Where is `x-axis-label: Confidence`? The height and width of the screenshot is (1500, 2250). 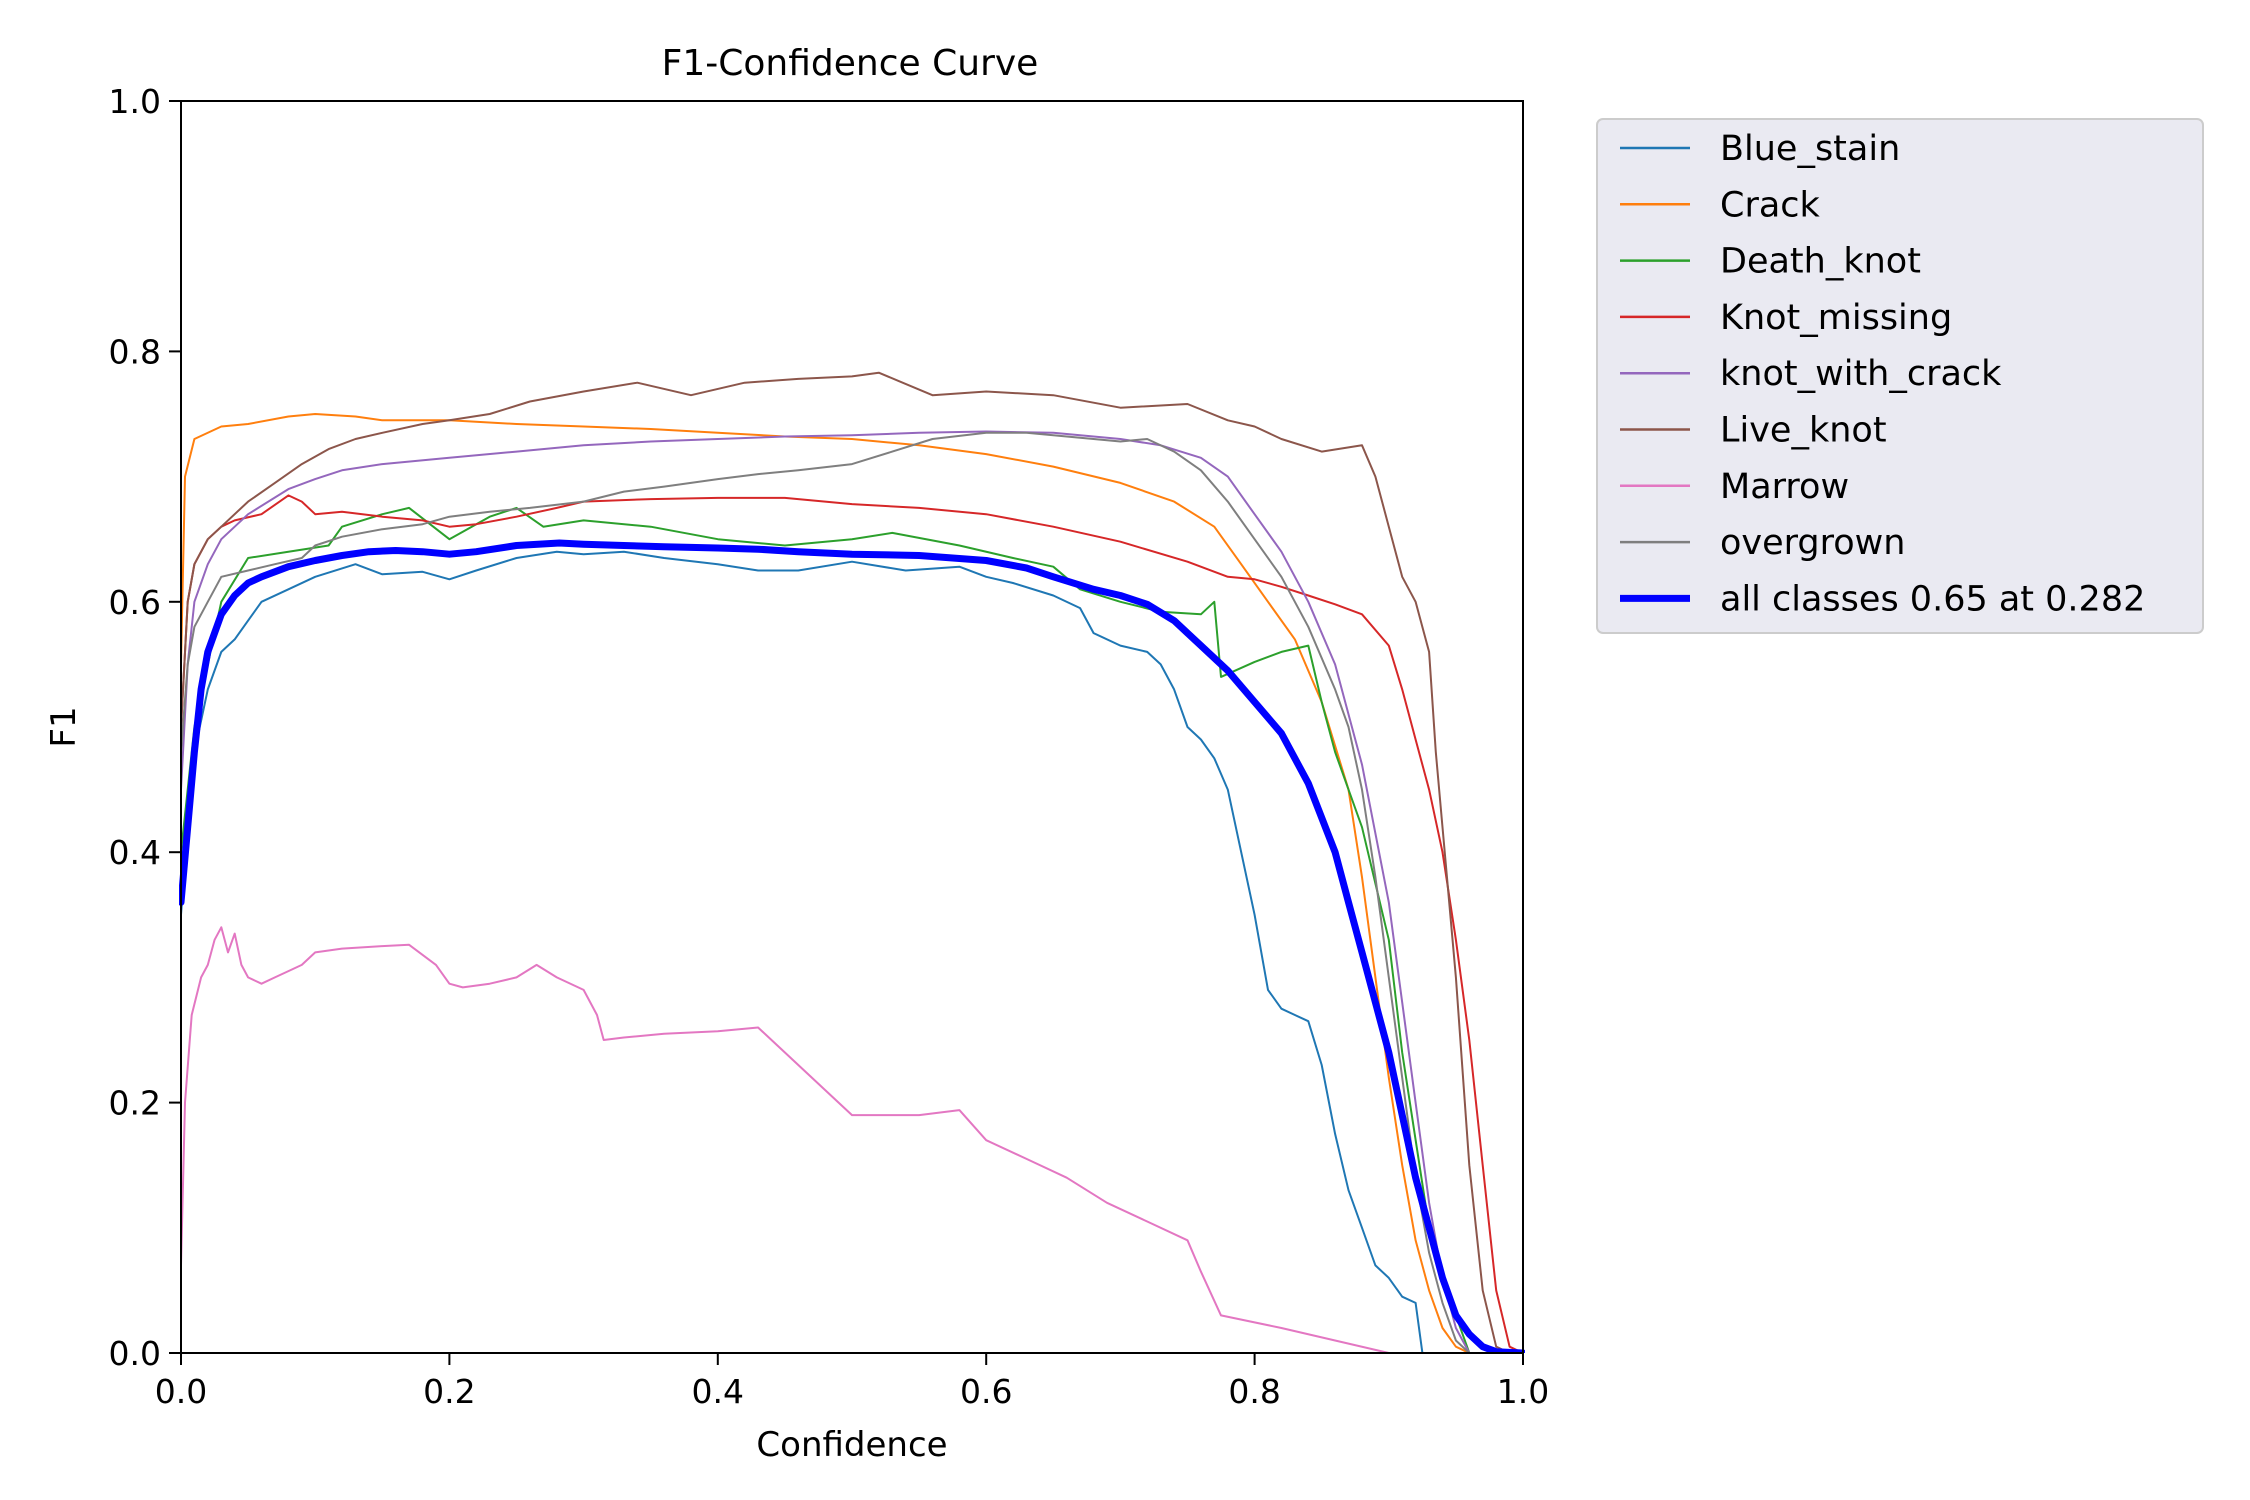
x-axis-label: Confidence is located at coordinates (851, 1445).